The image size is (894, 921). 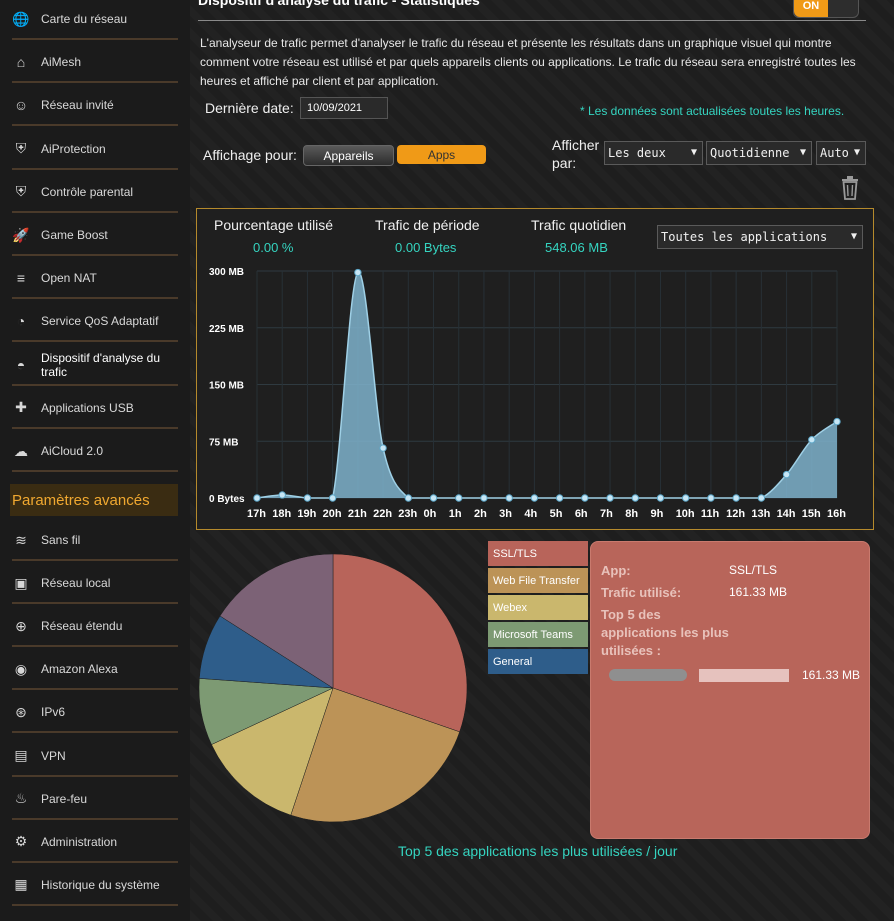 I want to click on tooltip-app-value: SSL/TLS, so click(x=753, y=570).